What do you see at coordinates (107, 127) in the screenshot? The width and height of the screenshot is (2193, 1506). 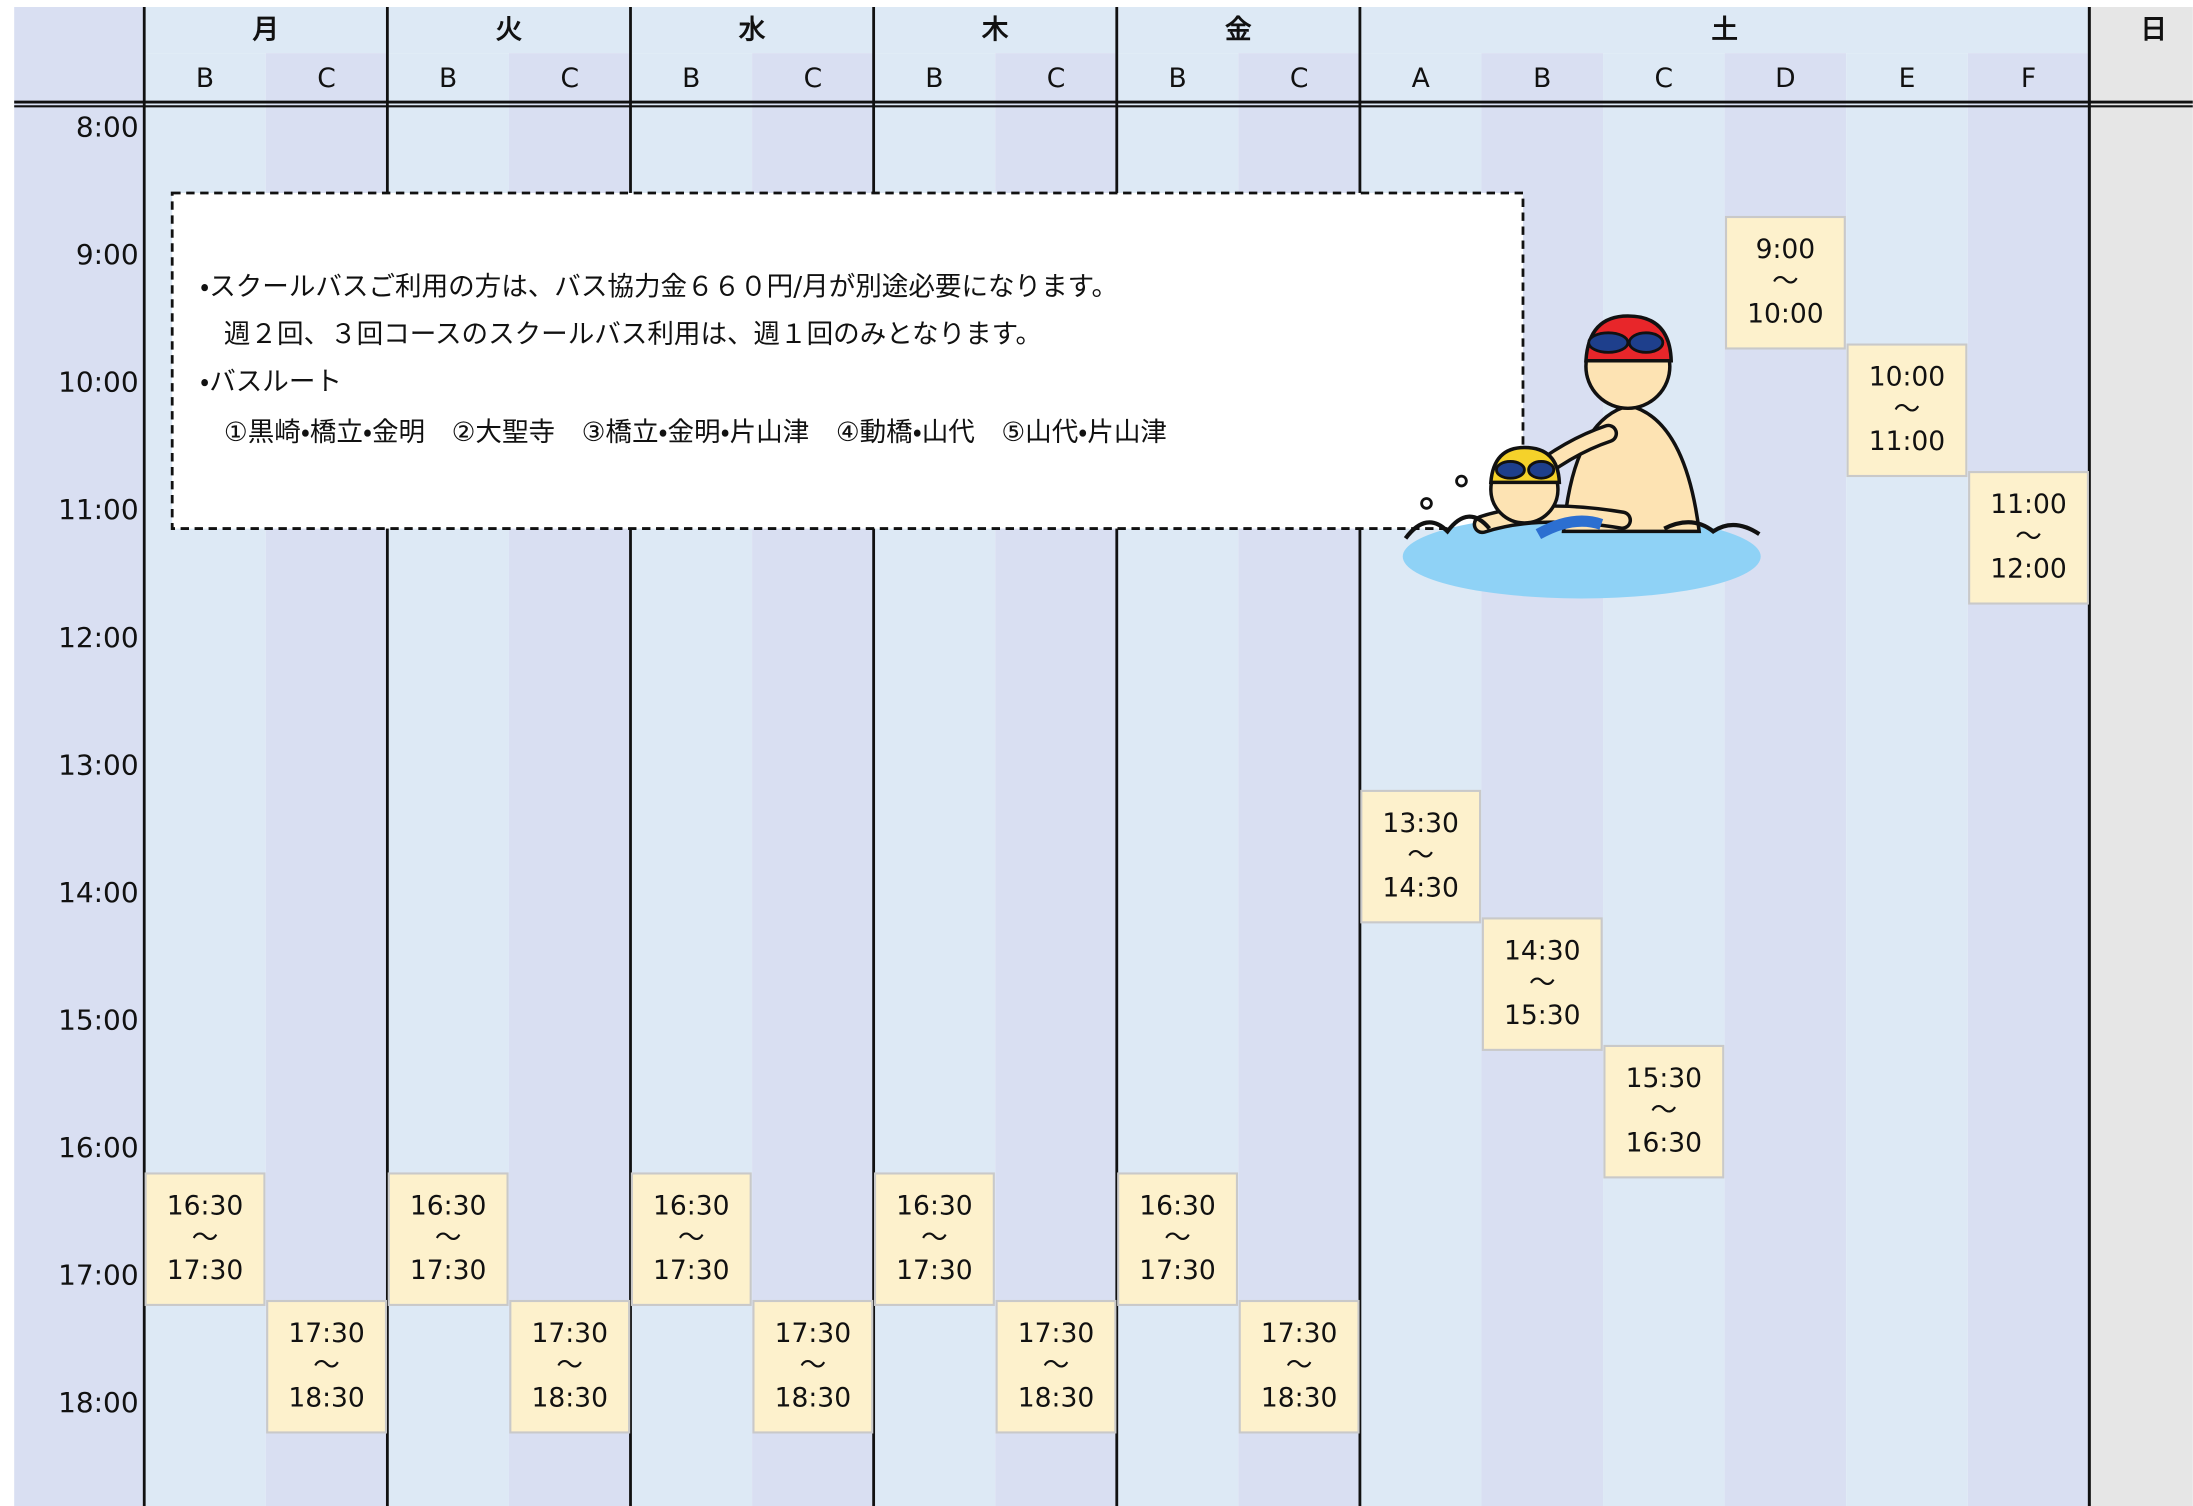 I see `time-label: 8:00` at bounding box center [107, 127].